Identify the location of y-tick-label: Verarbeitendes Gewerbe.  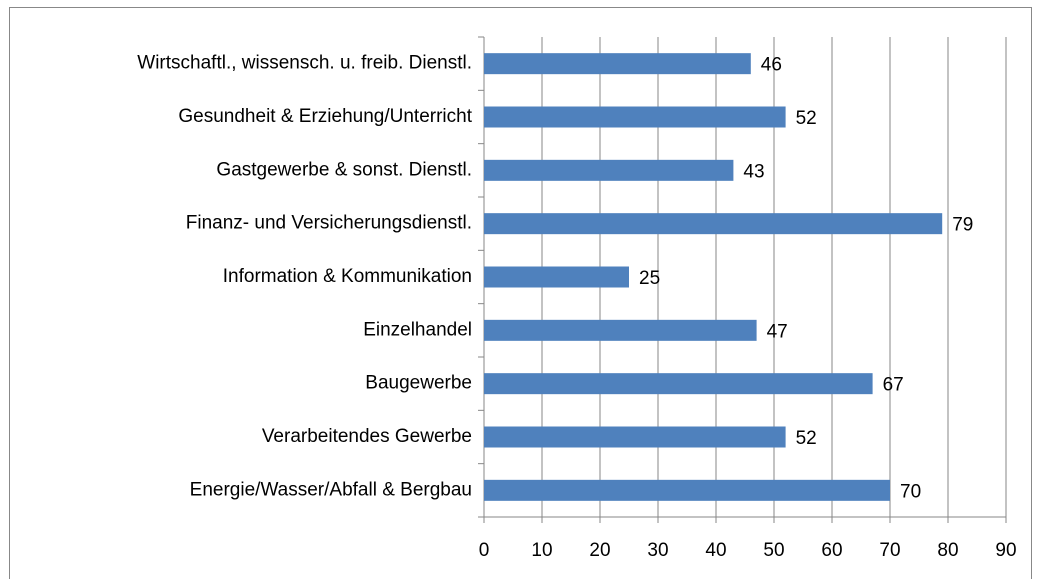
(367, 436).